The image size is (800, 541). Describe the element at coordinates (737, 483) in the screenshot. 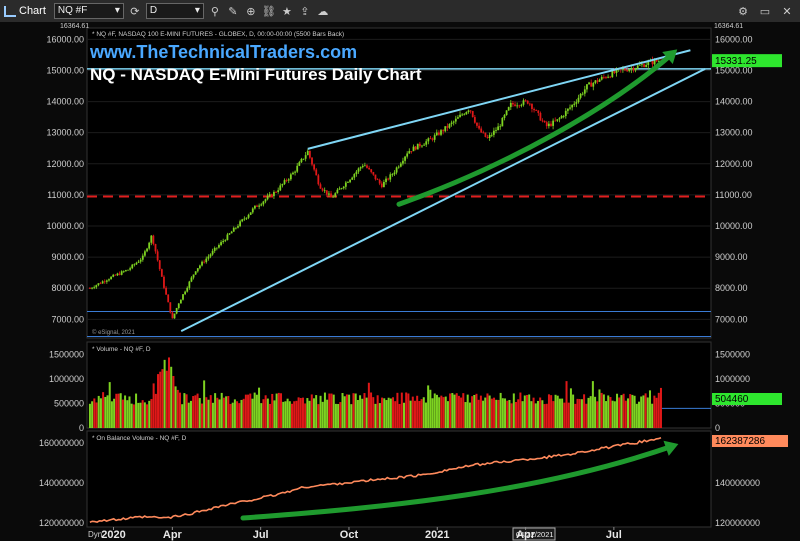

I see `y-tick-label-right: 140000000` at that location.